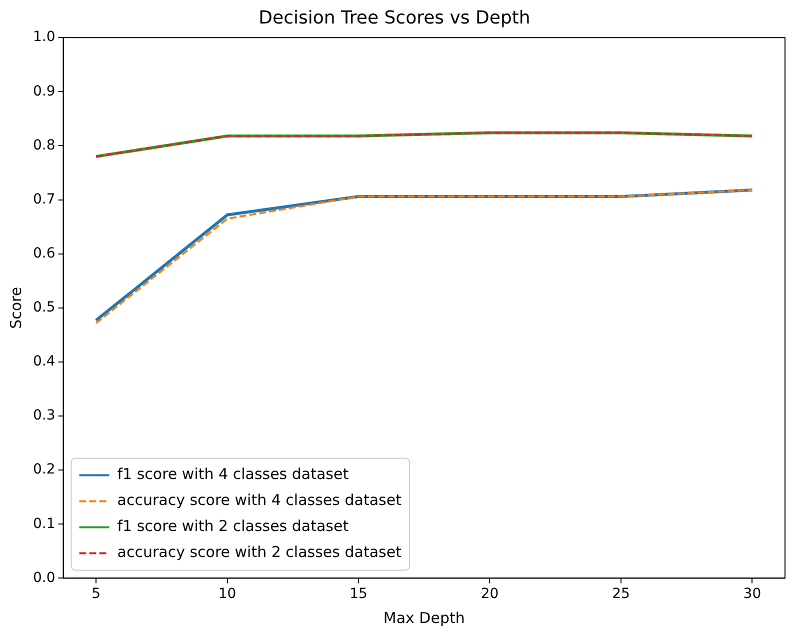 The width and height of the screenshot is (787, 632). I want to click on x-tick-label: 25, so click(621, 594).